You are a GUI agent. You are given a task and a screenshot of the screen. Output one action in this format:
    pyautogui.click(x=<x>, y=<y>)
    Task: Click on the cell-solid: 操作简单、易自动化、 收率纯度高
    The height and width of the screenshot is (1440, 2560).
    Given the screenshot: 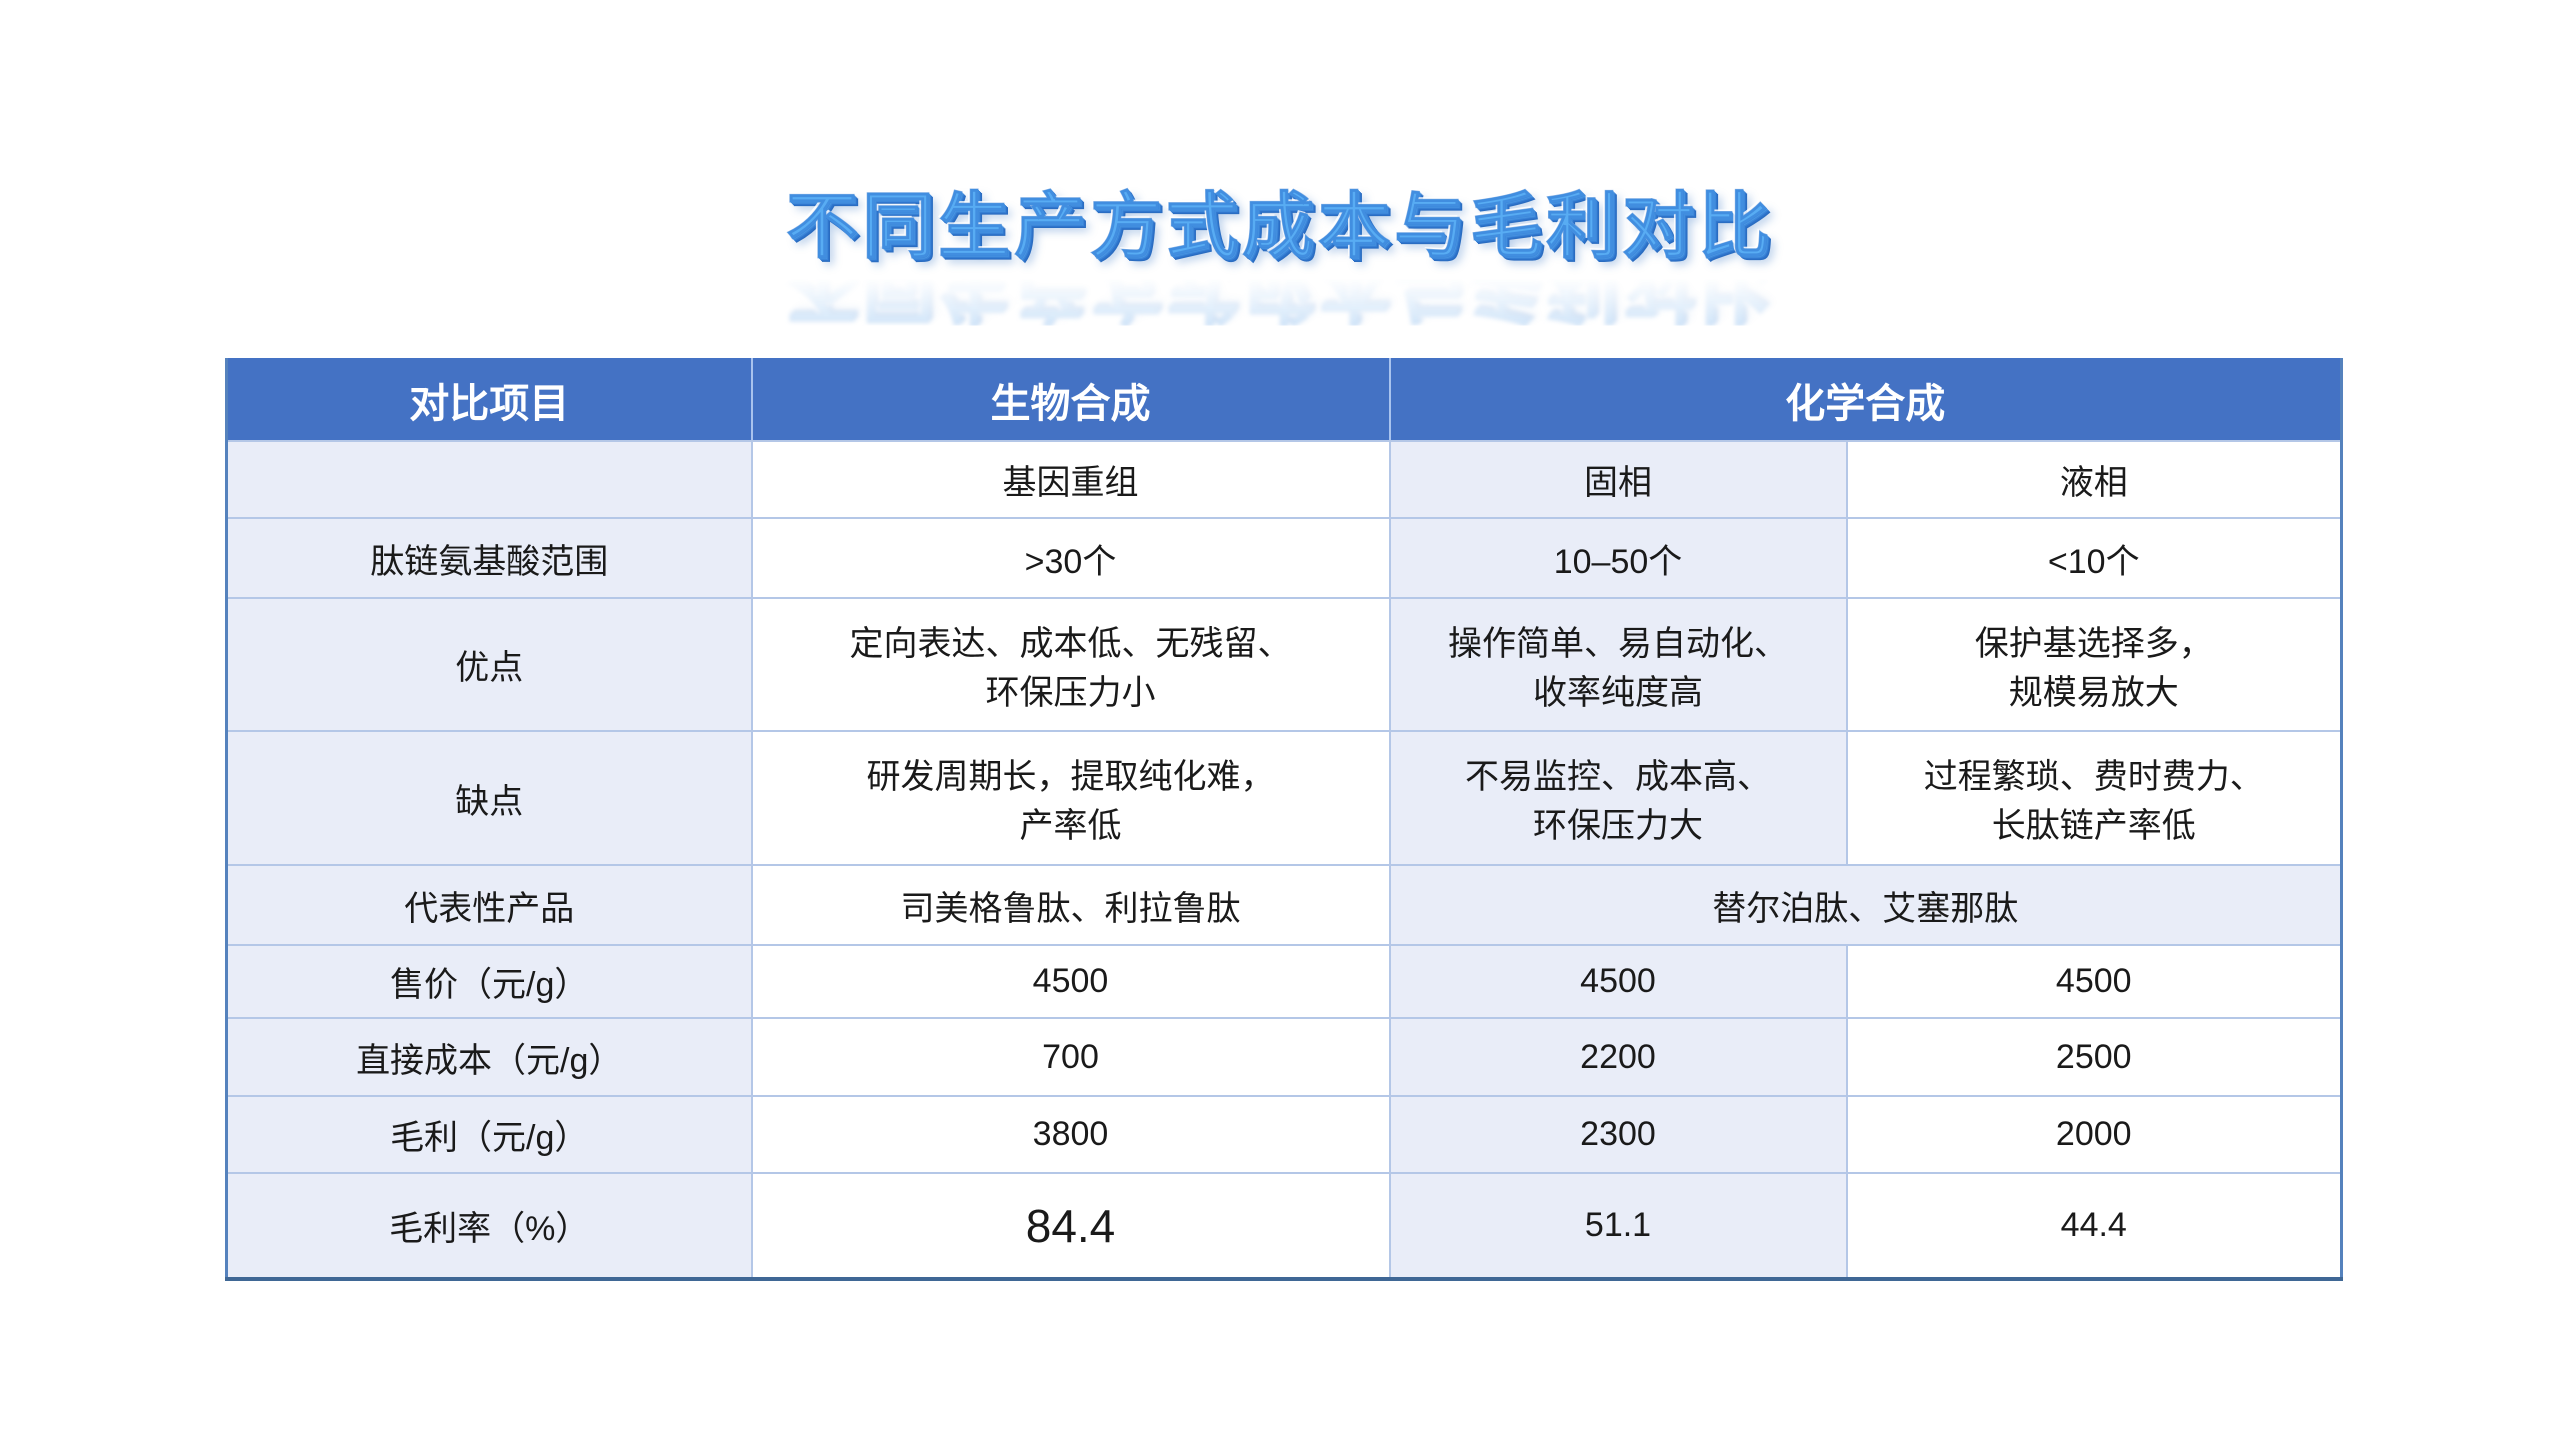 What is the action you would take?
    pyautogui.click(x=1618, y=664)
    